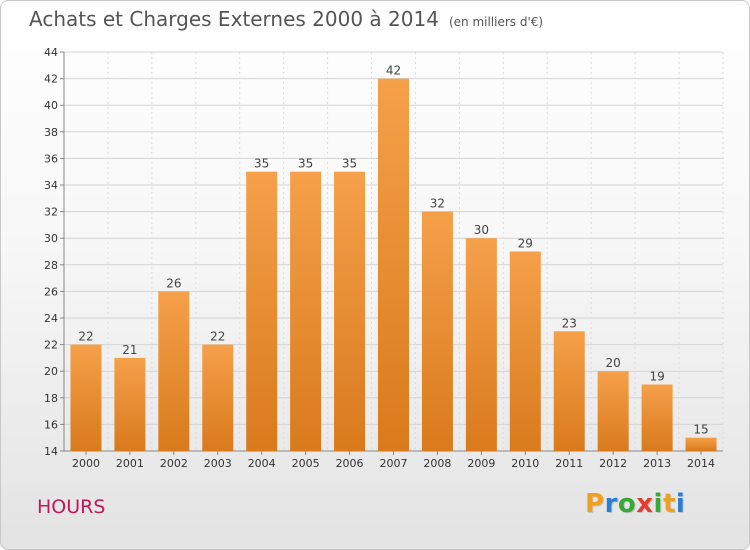  What do you see at coordinates (496, 22) in the screenshot?
I see `chart-subtitle: (en milliers d'€)` at bounding box center [496, 22].